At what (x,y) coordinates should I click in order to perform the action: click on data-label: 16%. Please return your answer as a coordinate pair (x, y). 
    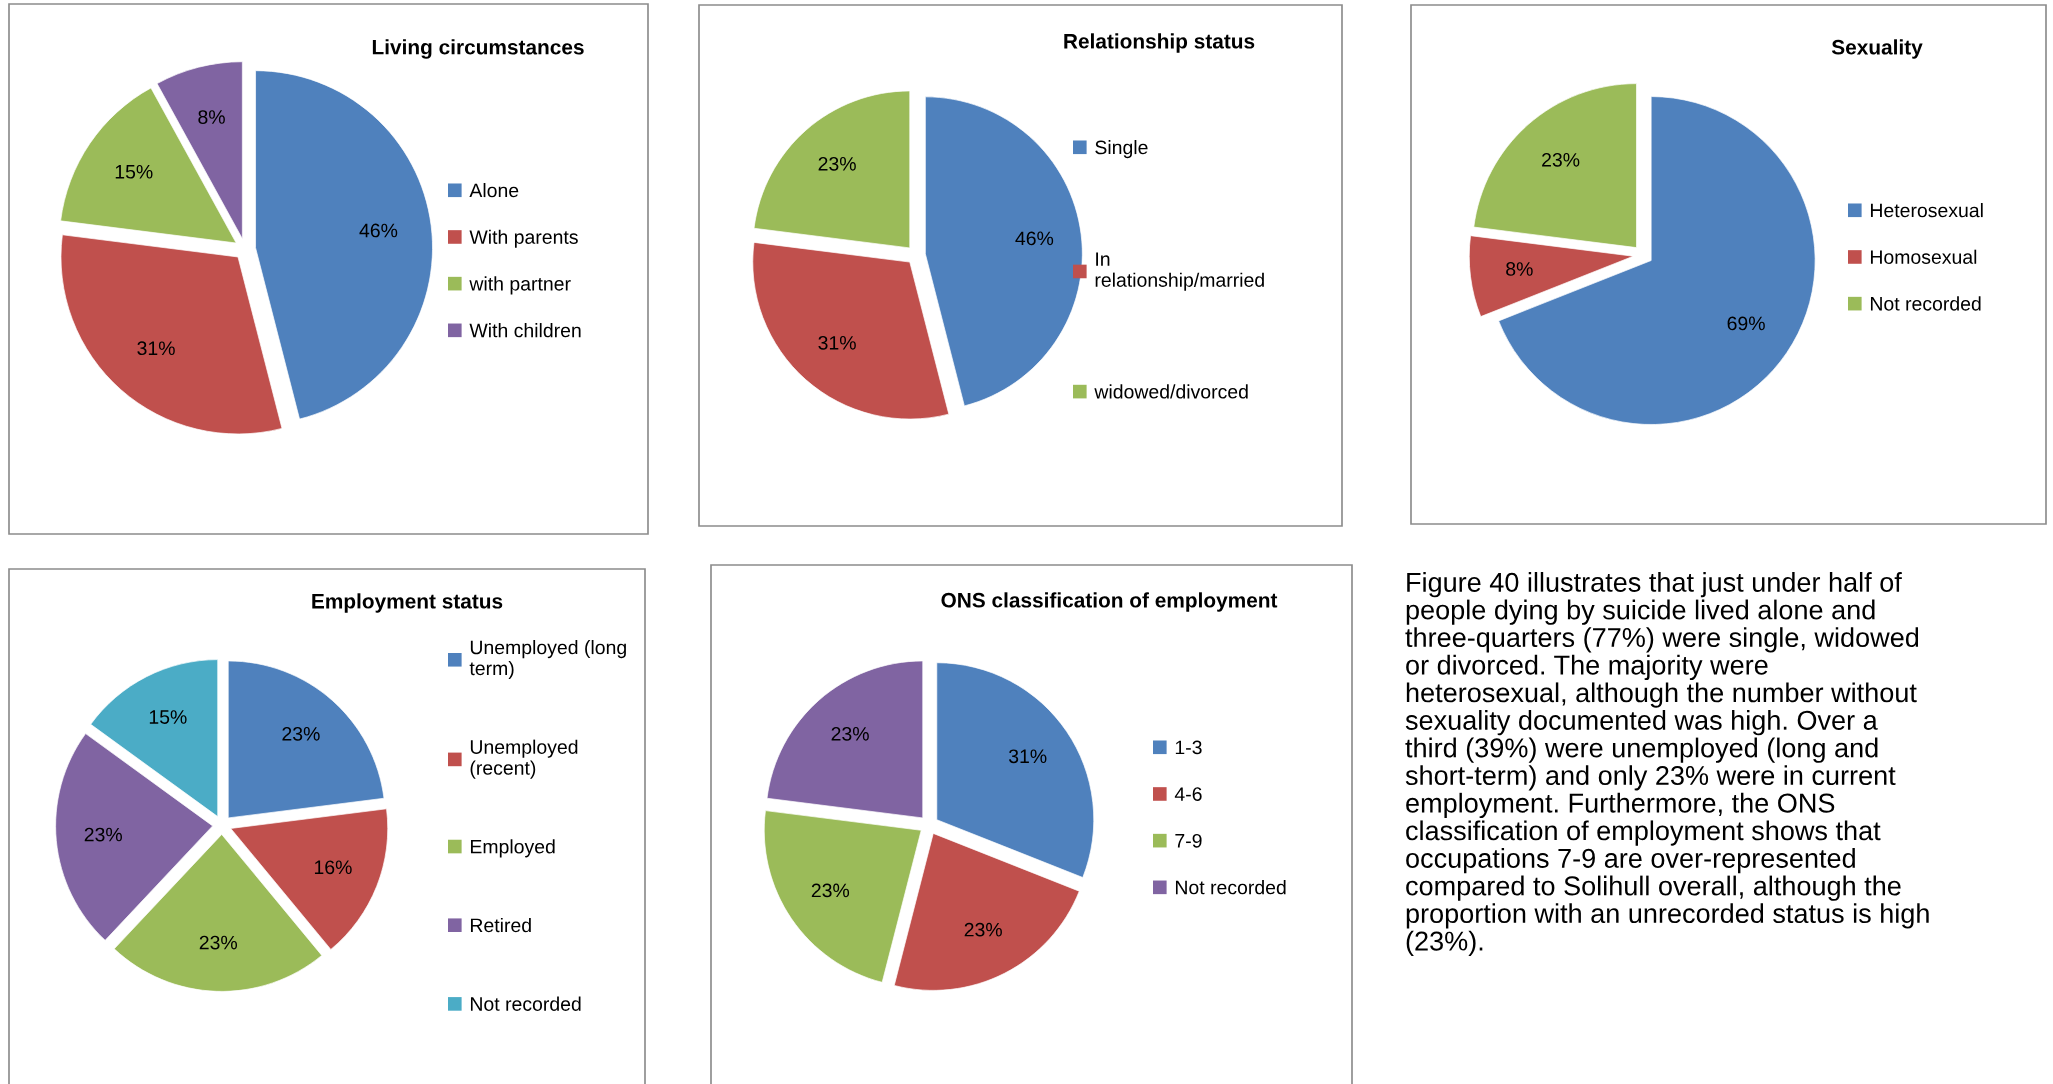
    Looking at the image, I should click on (333, 867).